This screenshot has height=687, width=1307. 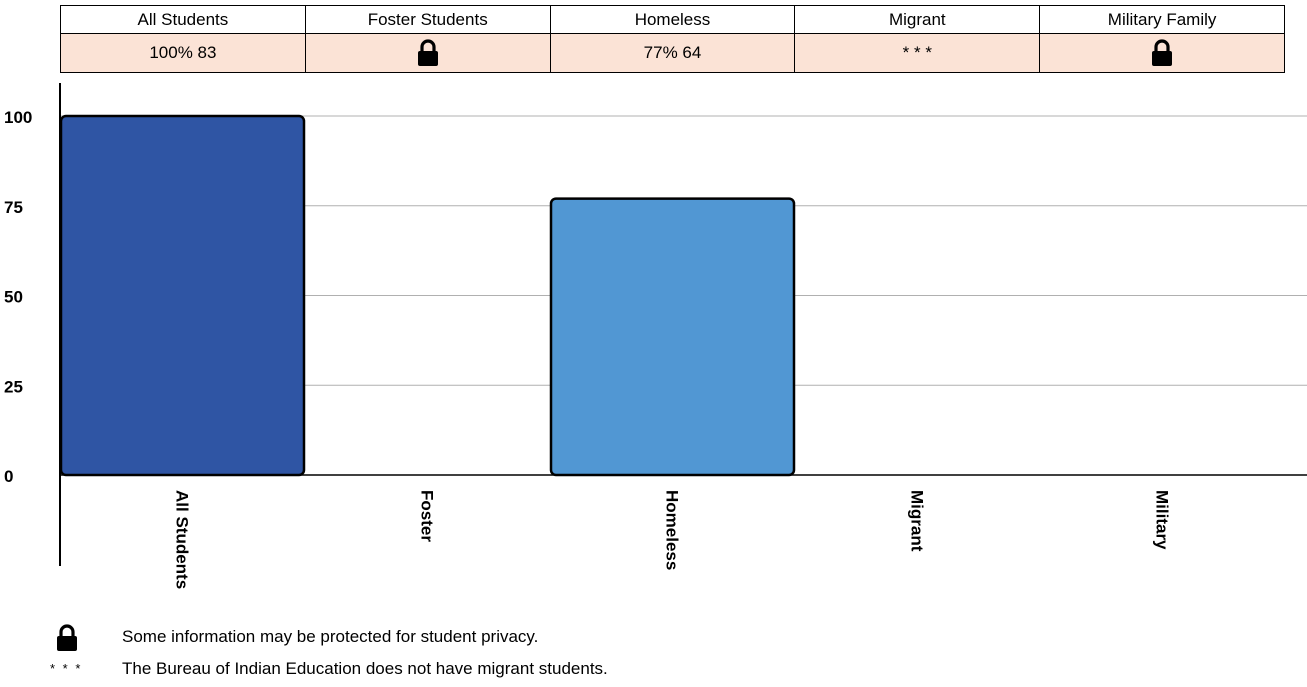 I want to click on value-foster-students, so click(x=427, y=53).